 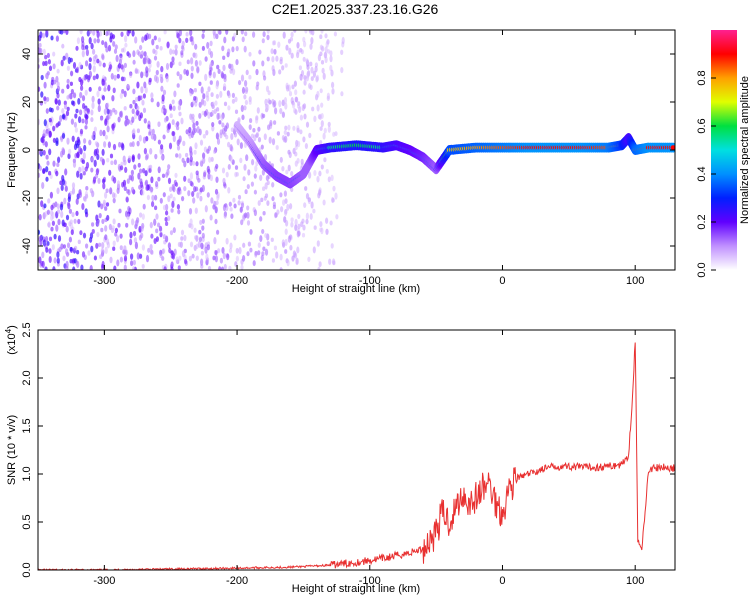 I want to click on y-tick-label: 0, so click(x=27, y=150).